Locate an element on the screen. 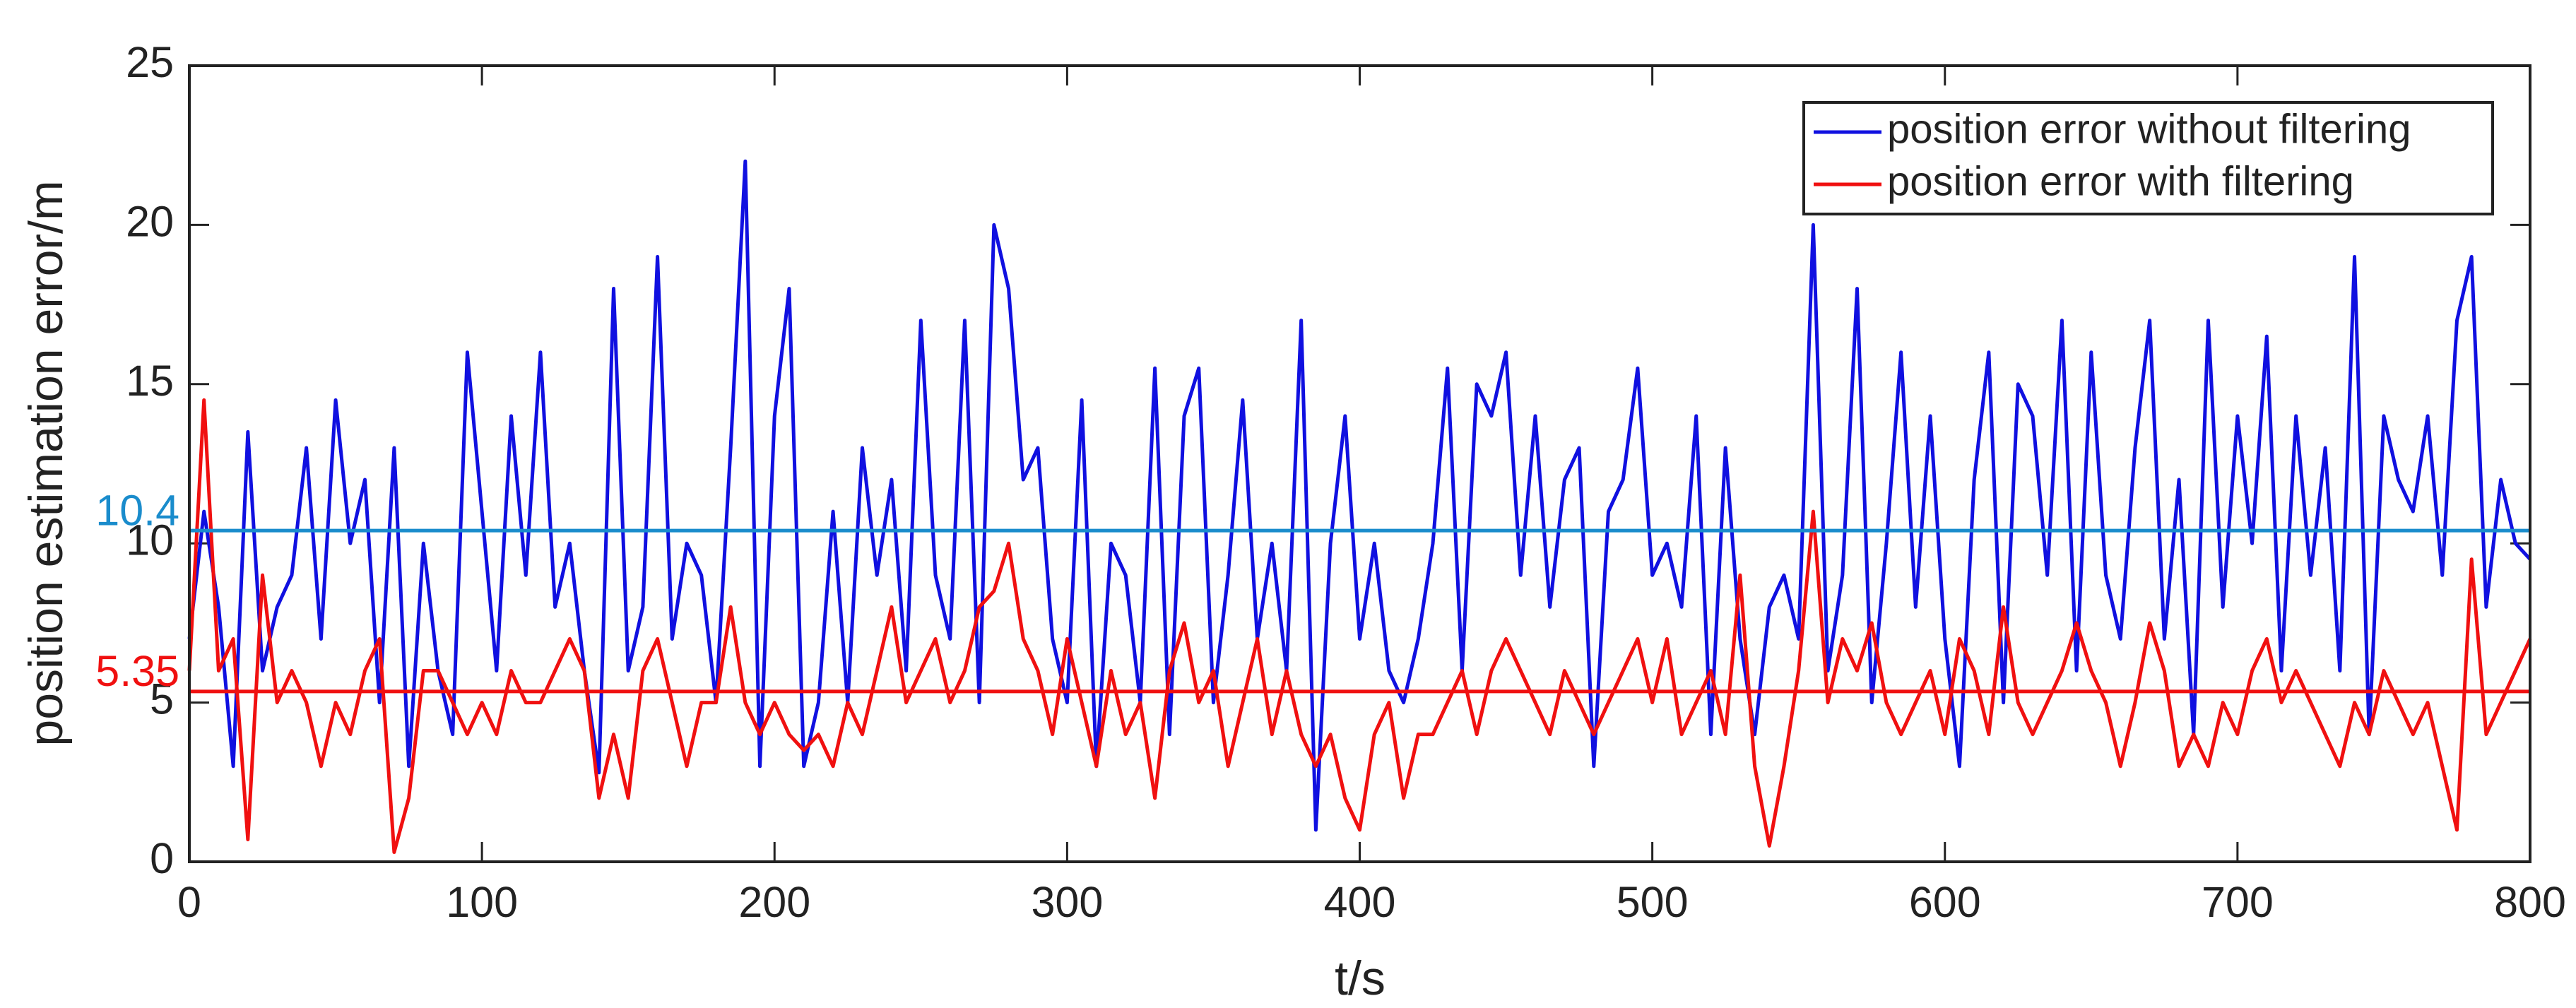 Image resolution: width=2576 pixels, height=1008 pixels. legend-label: position error without filtering is located at coordinates (2149, 129).